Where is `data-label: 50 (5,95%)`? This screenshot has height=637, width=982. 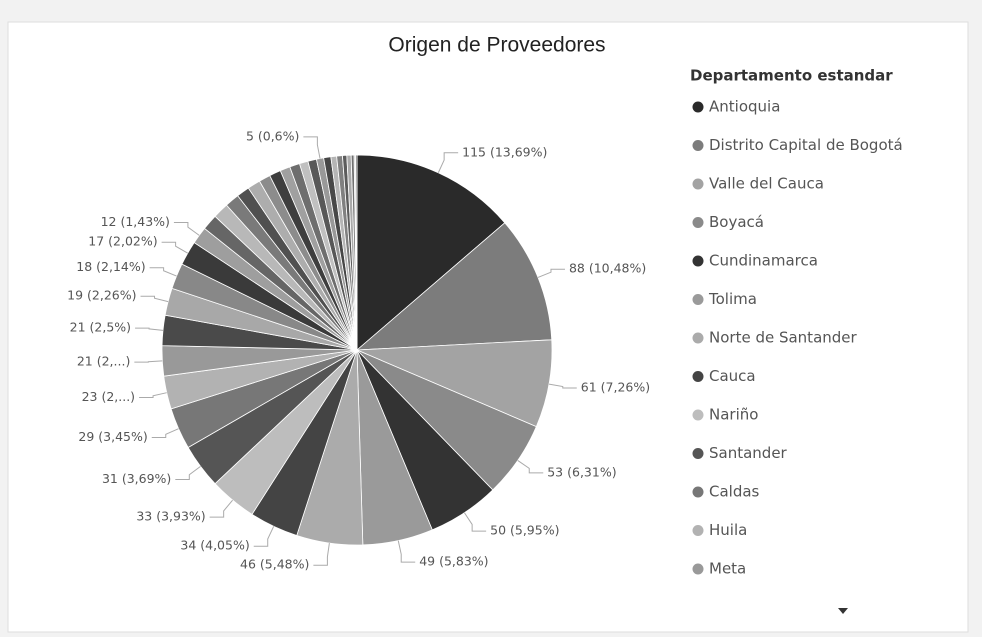 data-label: 50 (5,95%) is located at coordinates (524, 530).